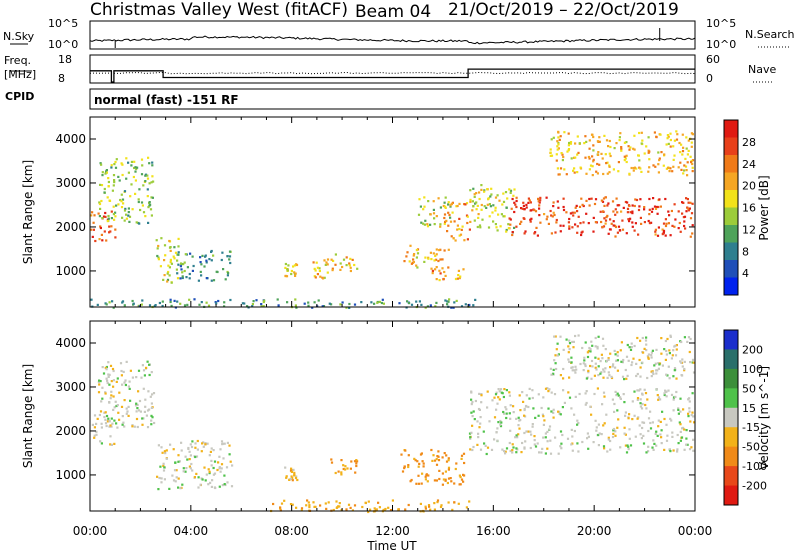 The width and height of the screenshot is (800, 558). I want to click on colorbar-swatch, so click(731, 129).